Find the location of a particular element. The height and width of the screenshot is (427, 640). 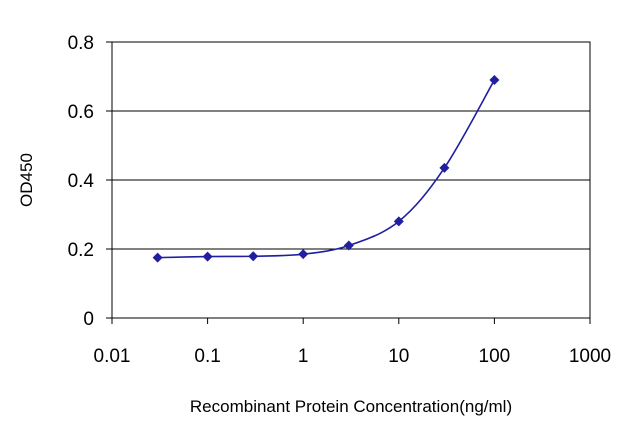

y-axis-label: OD450 is located at coordinates (26, 180).